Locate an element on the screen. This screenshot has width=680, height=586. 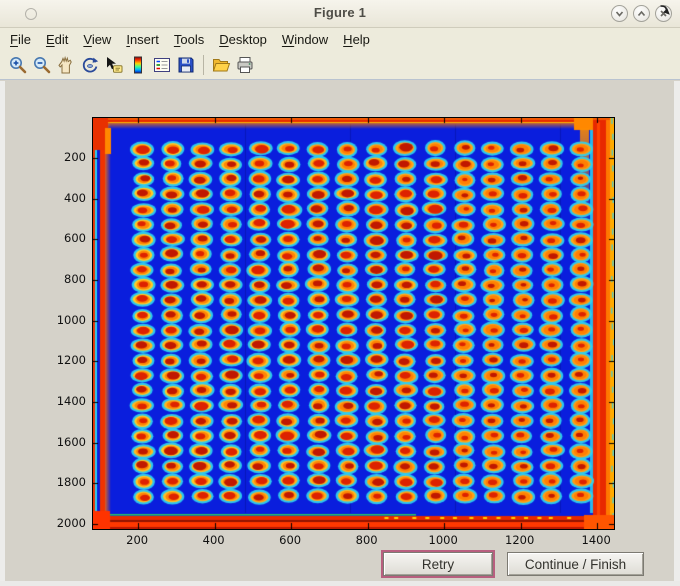
toolbar is located at coordinates (340, 65).